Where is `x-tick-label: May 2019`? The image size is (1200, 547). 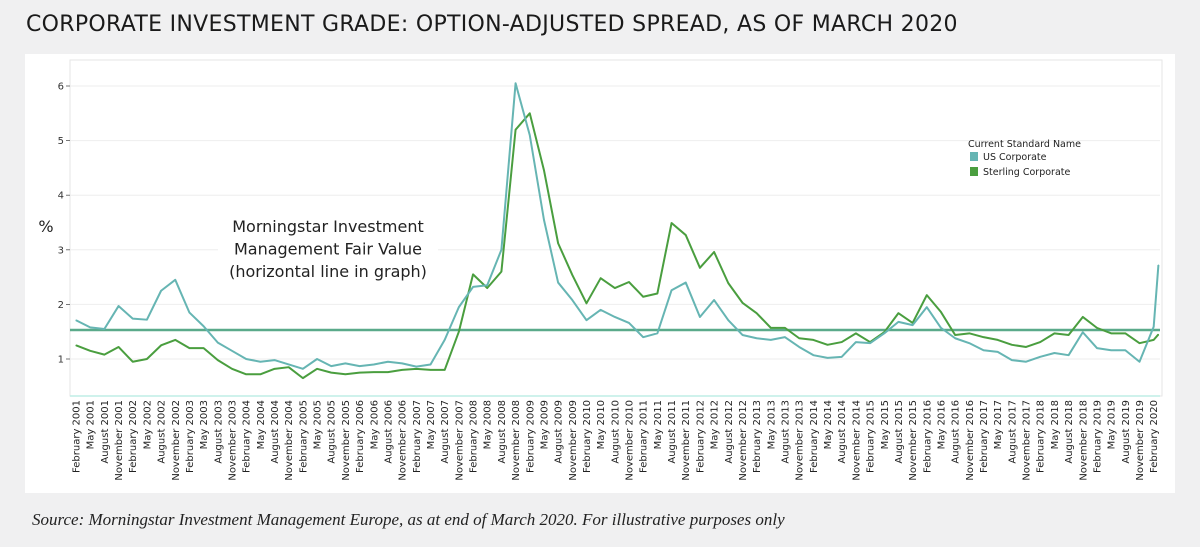 x-tick-label: May 2019 is located at coordinates (1112, 424).